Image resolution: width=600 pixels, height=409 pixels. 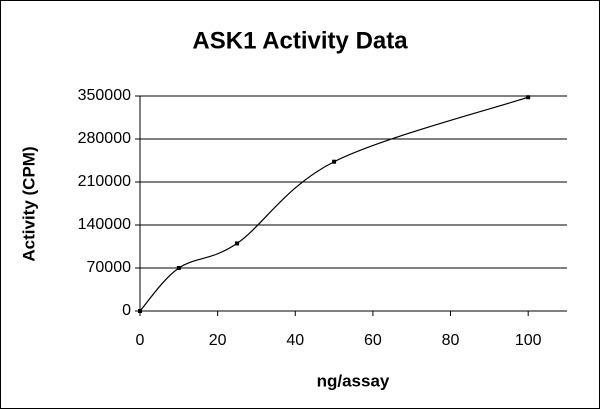 I want to click on y-tick-label: 70000, so click(x=109, y=267).